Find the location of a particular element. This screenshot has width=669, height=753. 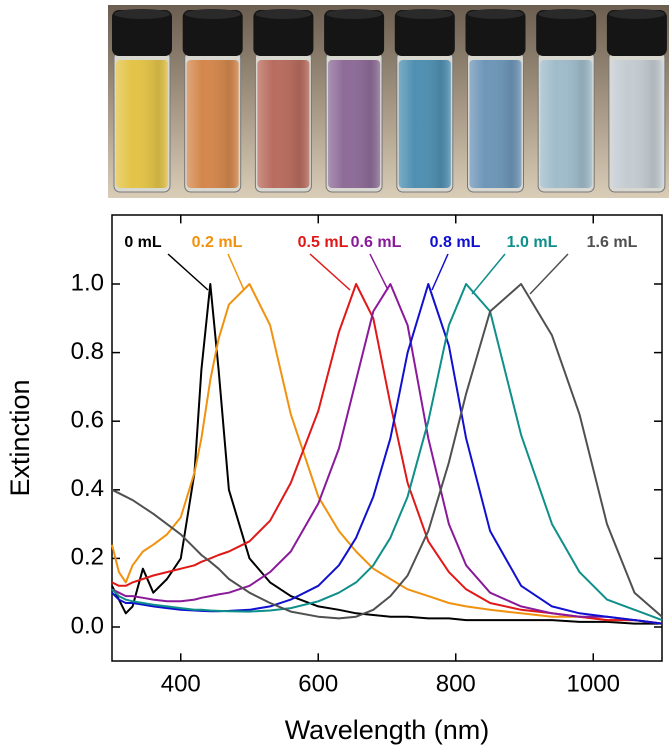

series-label: 0.5 mL is located at coordinates (323, 242).